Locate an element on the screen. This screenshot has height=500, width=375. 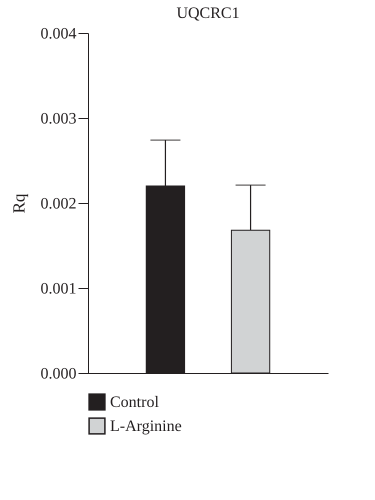
y-tick-label: 0.004 is located at coordinates (58, 34).